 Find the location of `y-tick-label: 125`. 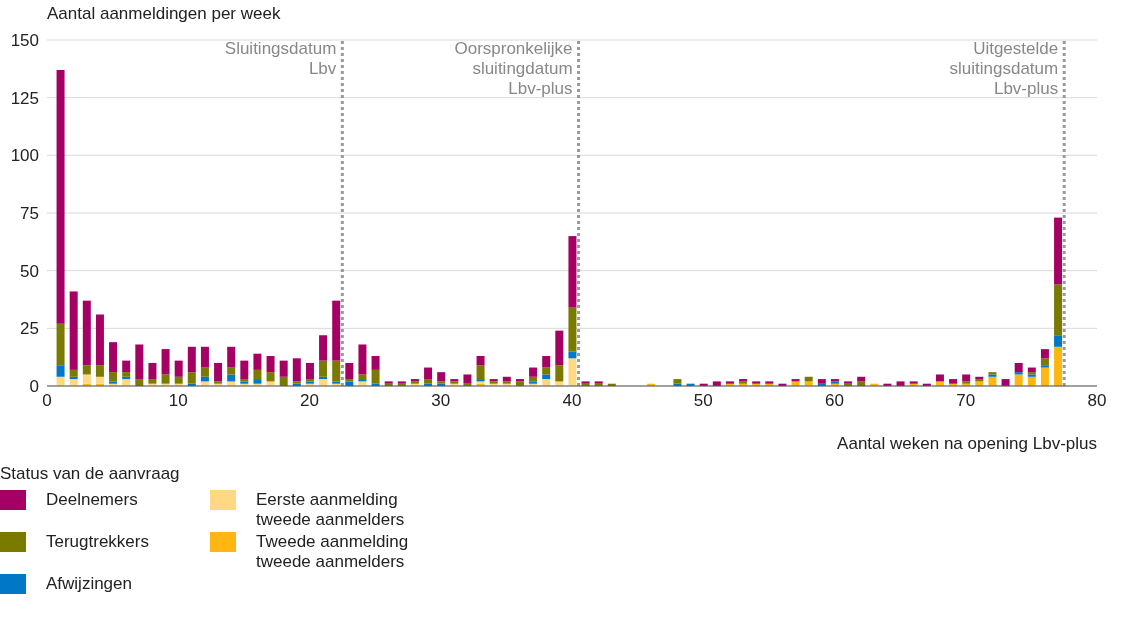

y-tick-label: 125 is located at coordinates (24, 98).